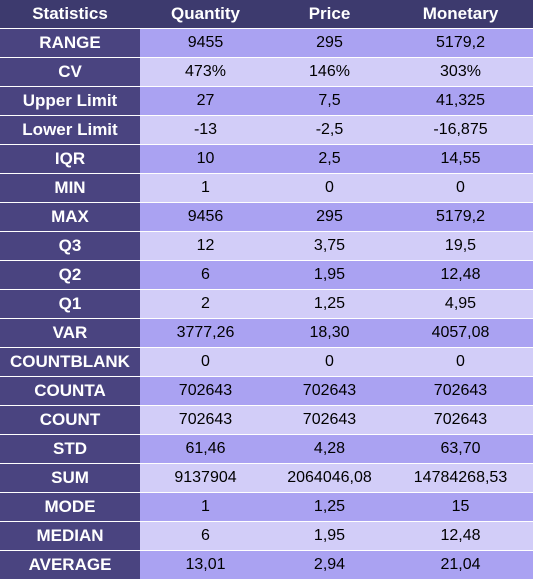  I want to click on quantity-cell: 9456, so click(205, 217).